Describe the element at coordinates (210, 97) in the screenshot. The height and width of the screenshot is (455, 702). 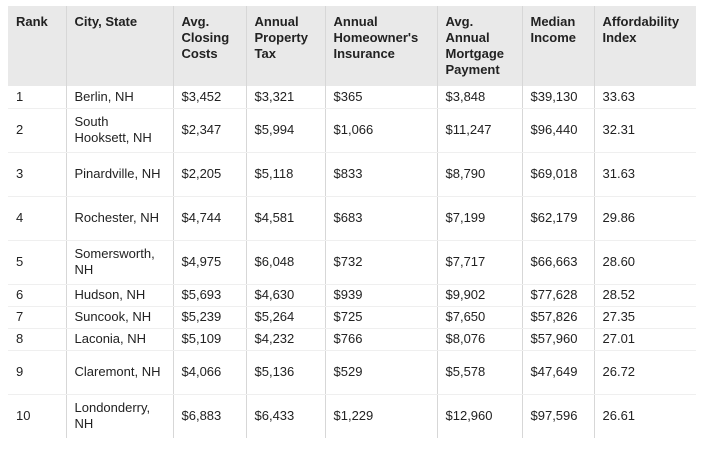
I see `cell-closing-costs: $3,452` at that location.